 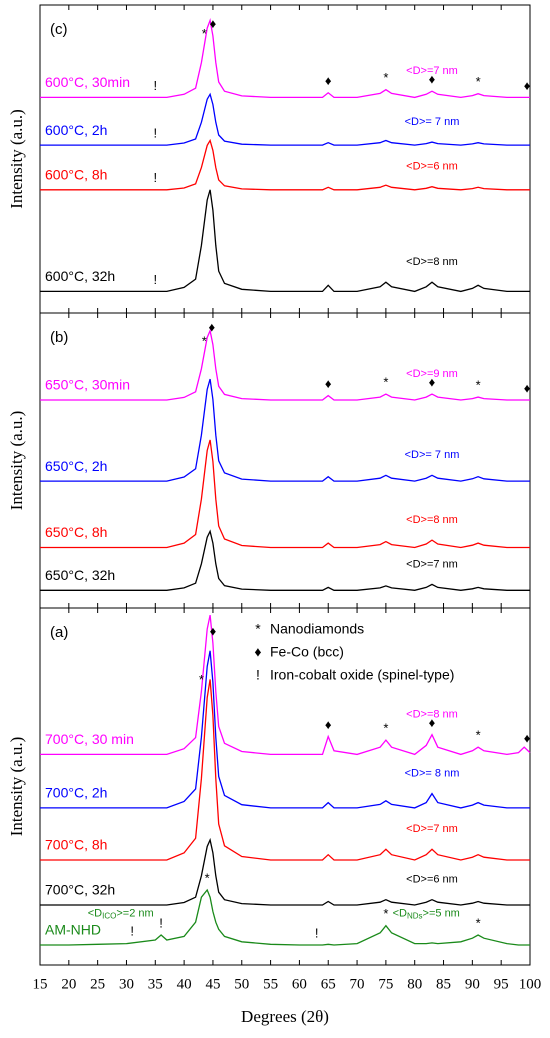 I want to click on series-label: 700°C, 30 min, so click(x=89, y=739).